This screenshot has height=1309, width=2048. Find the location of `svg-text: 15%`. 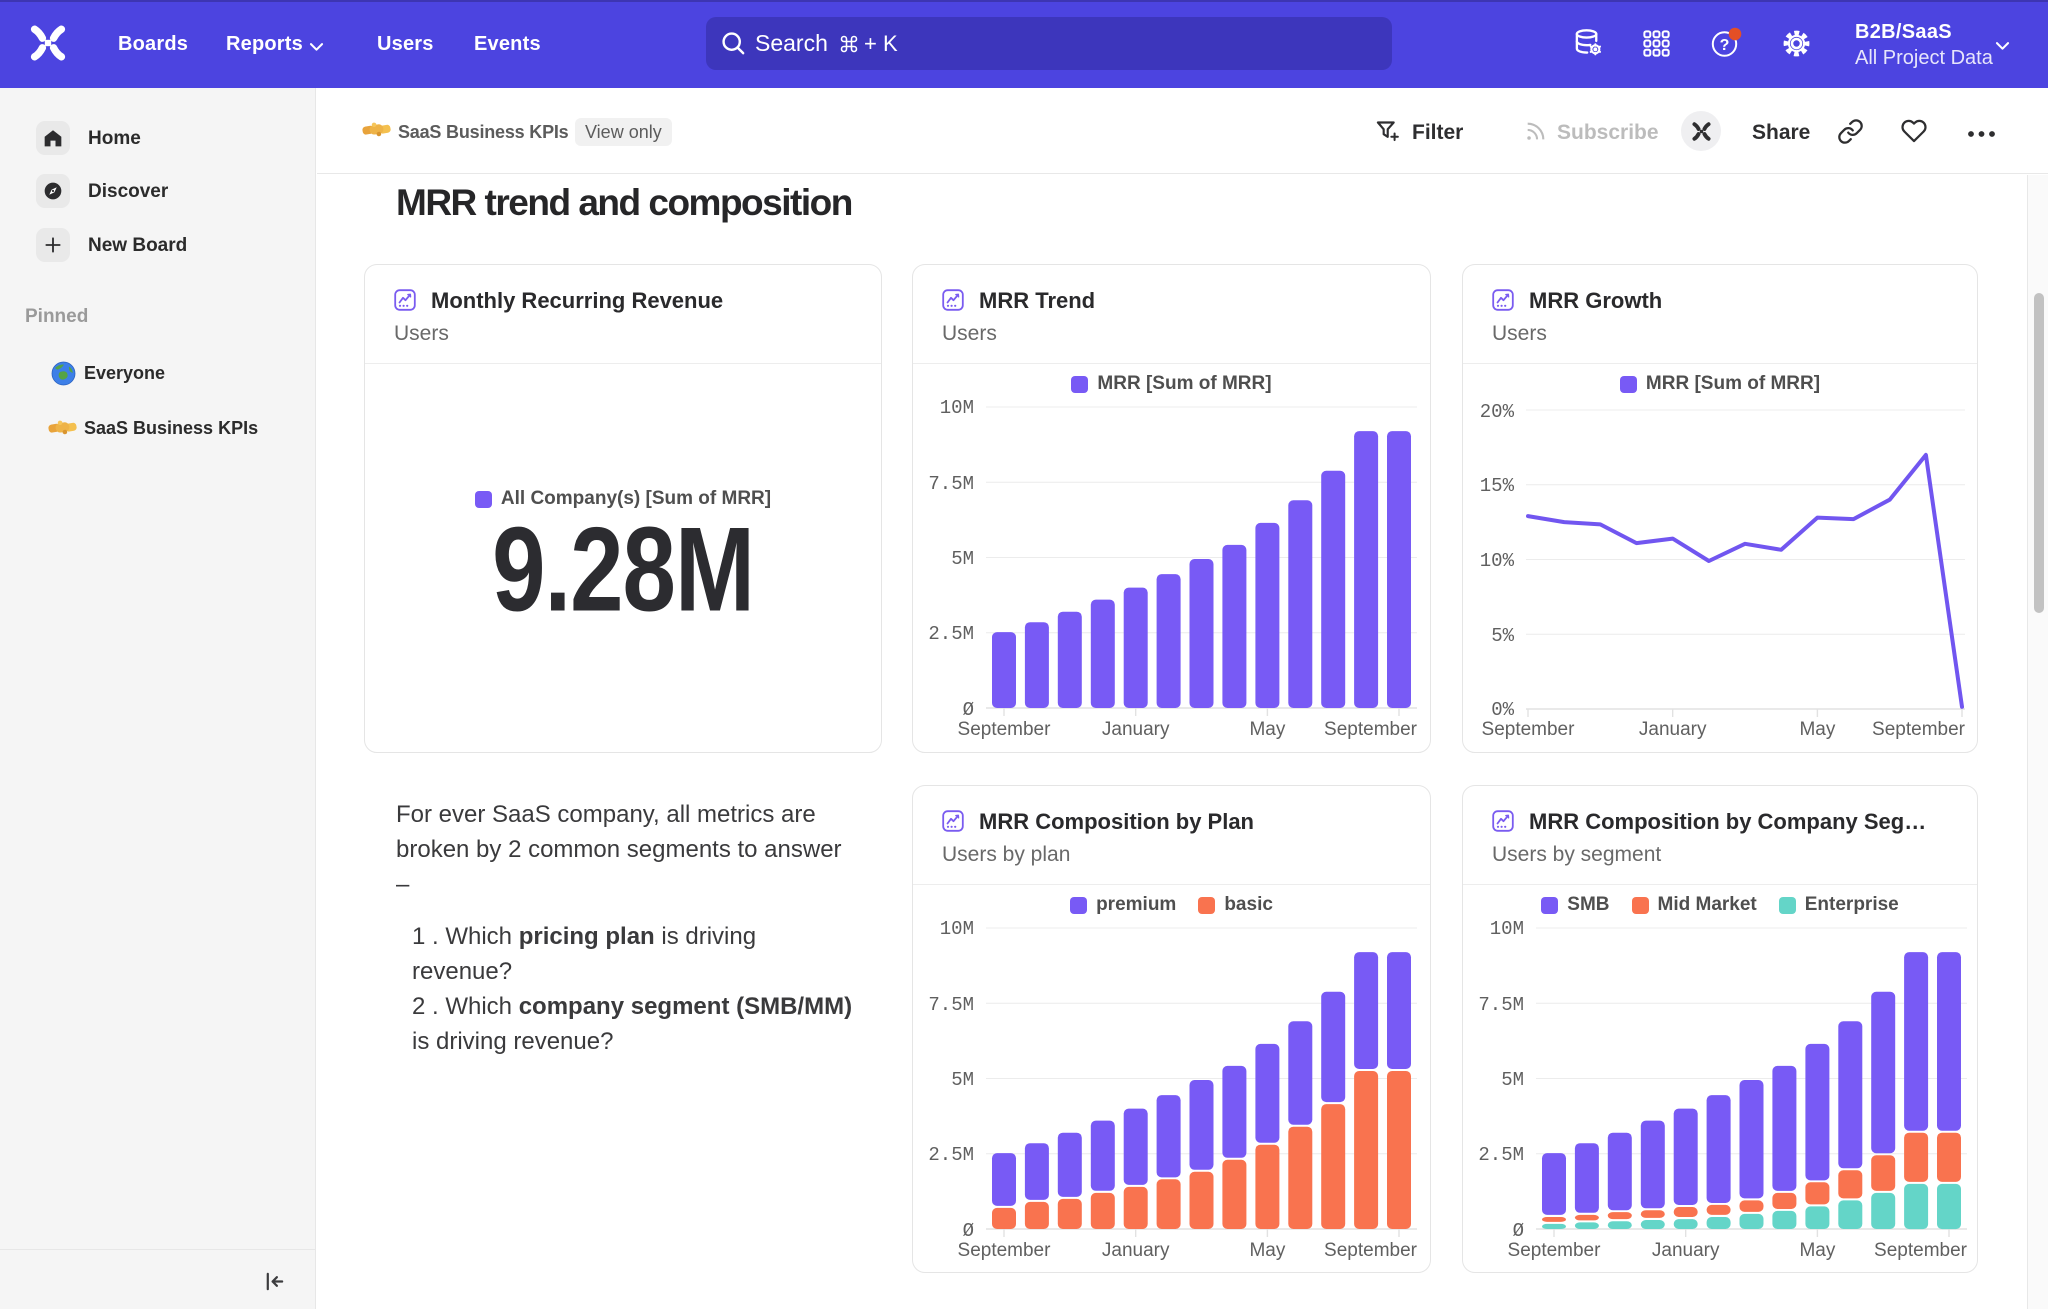

svg-text: 15% is located at coordinates (1497, 486).